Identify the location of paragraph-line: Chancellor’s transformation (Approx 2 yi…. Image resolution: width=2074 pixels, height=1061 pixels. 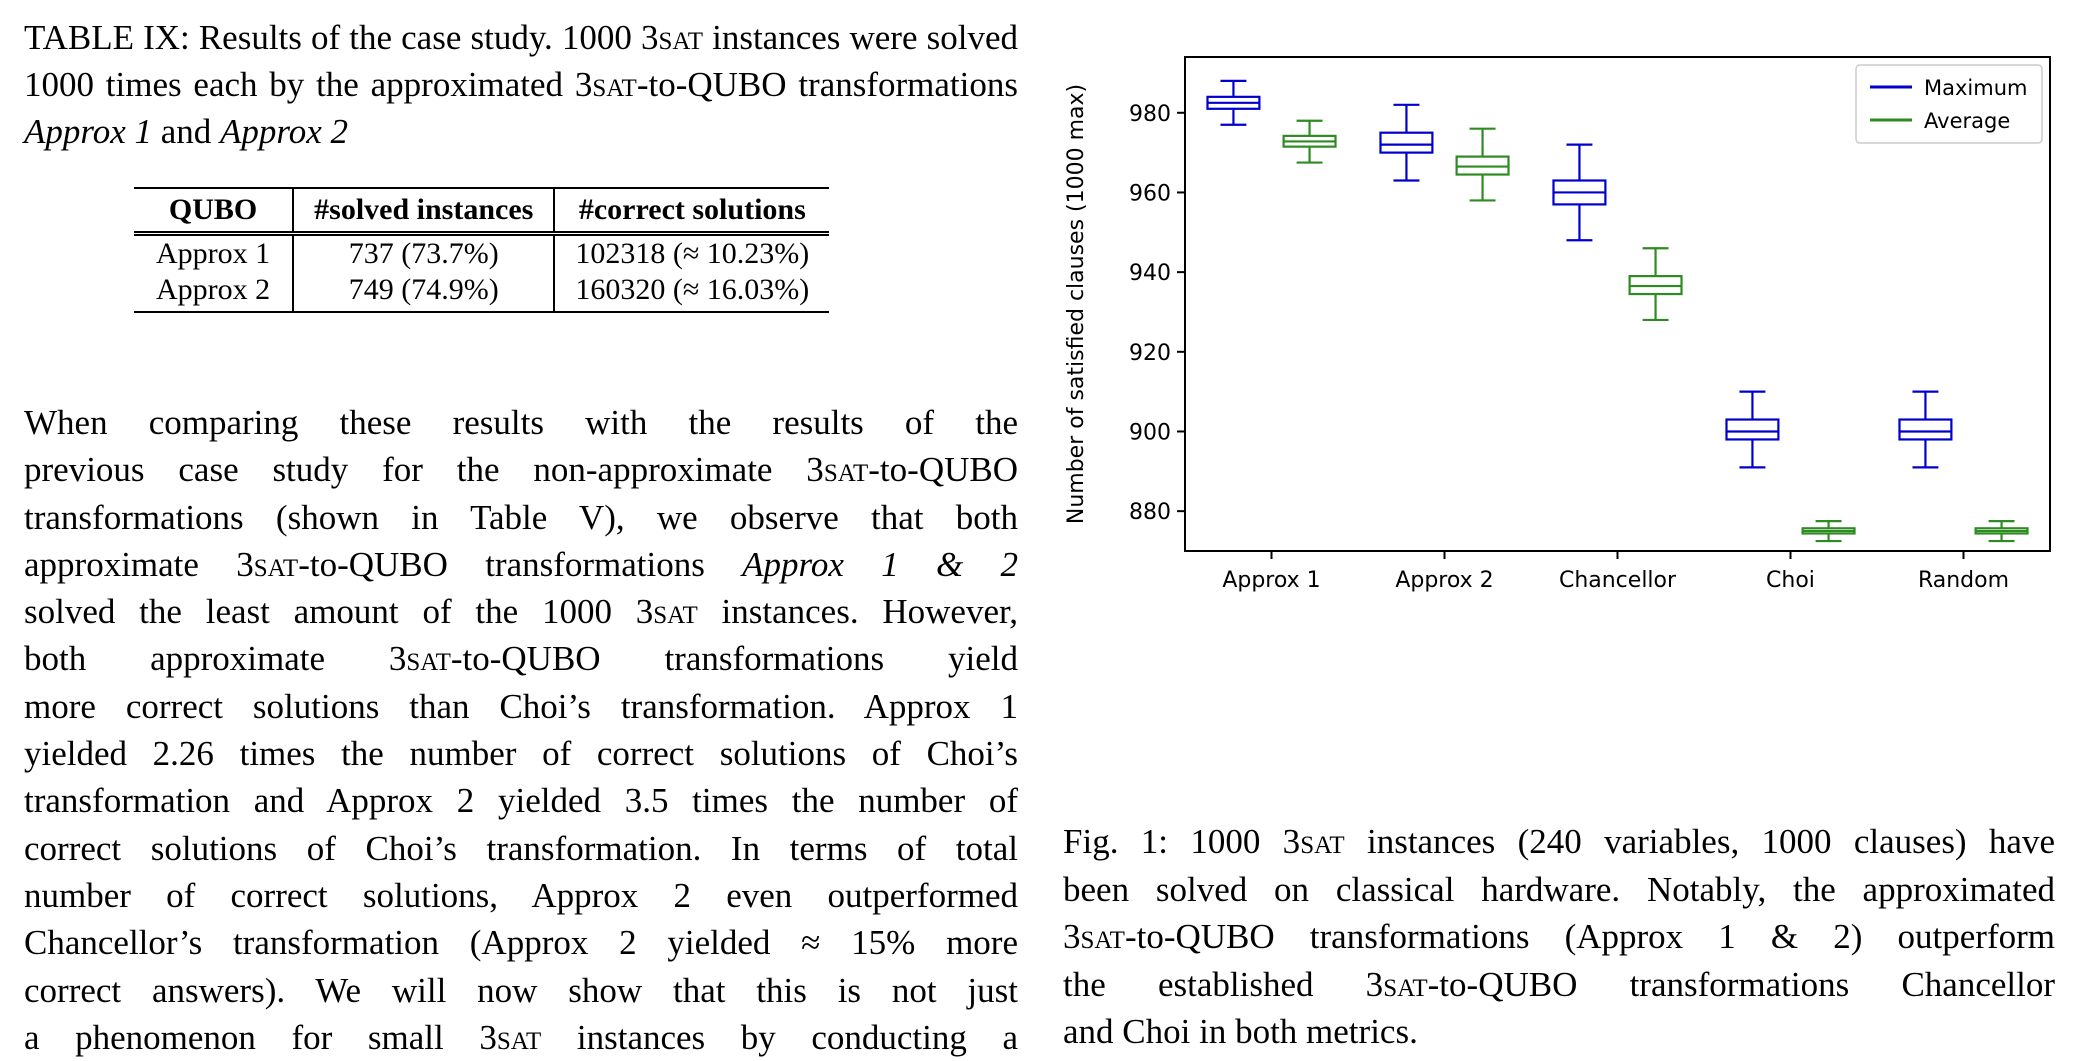
(521, 943).